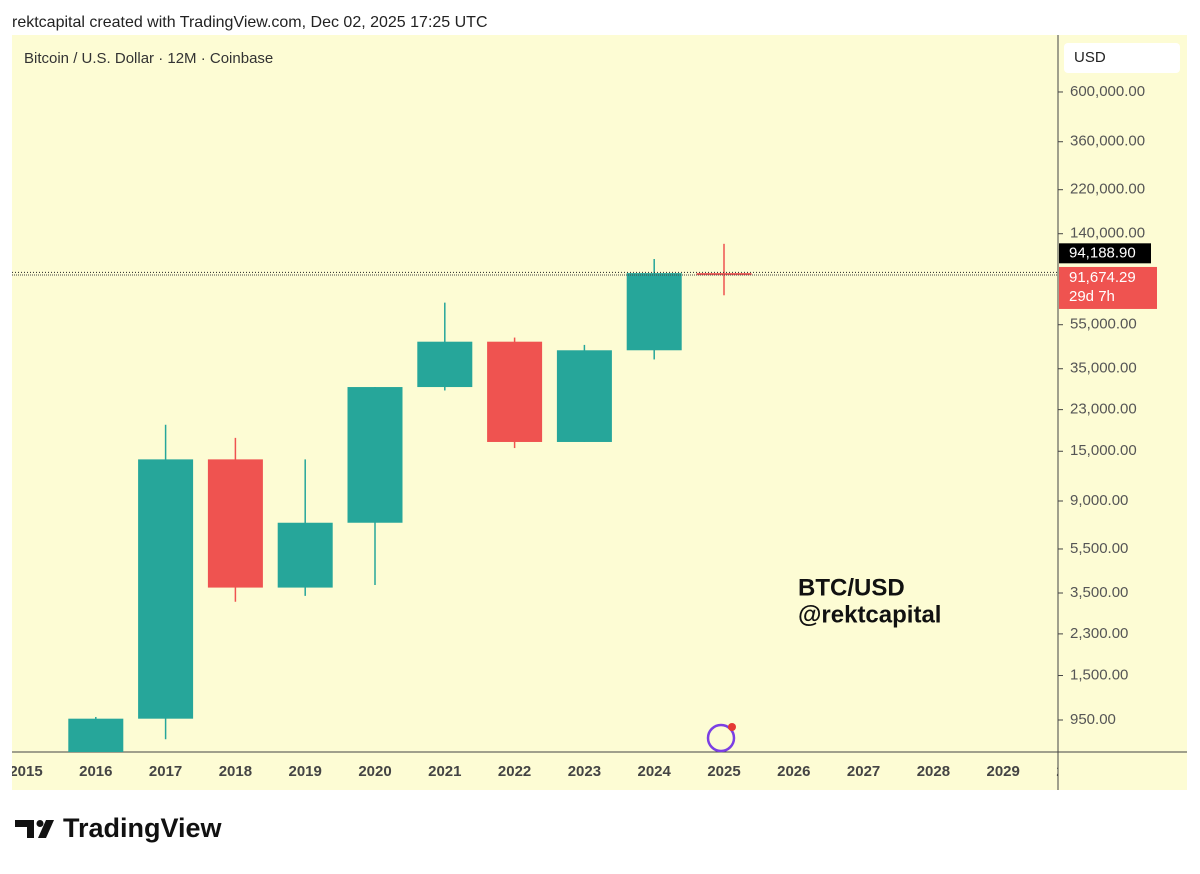  What do you see at coordinates (1122, 58) in the screenshot?
I see `currency-box` at bounding box center [1122, 58].